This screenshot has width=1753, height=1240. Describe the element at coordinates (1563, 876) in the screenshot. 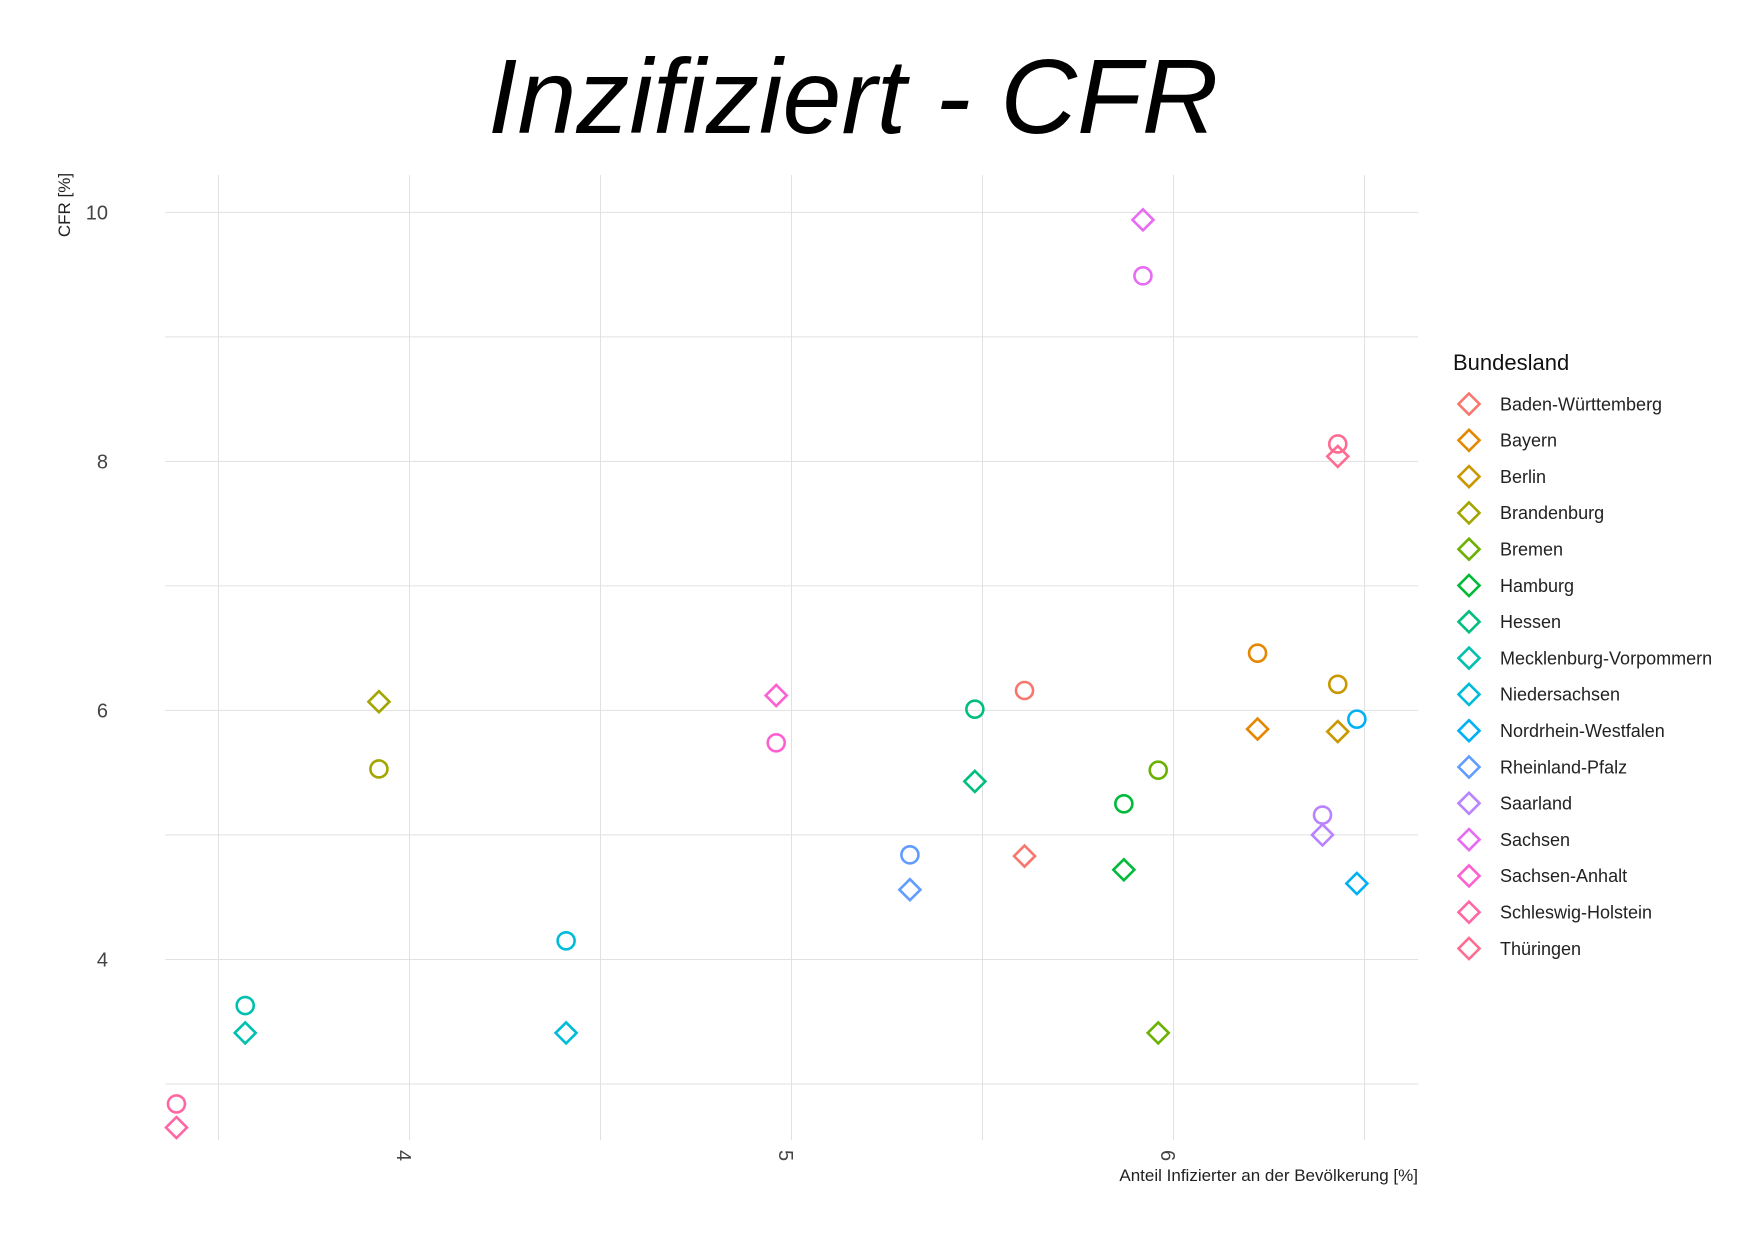

I see `legend-label: Sachsen-Anhalt` at that location.